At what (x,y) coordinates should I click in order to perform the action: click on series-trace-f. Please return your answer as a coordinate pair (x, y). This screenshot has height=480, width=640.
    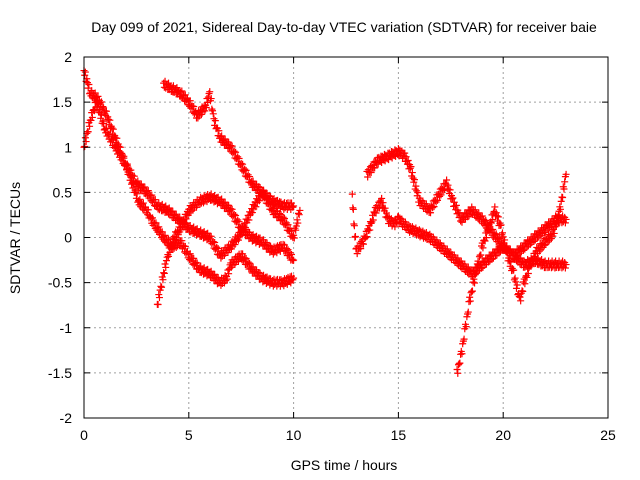
    Looking at the image, I should click on (466, 203).